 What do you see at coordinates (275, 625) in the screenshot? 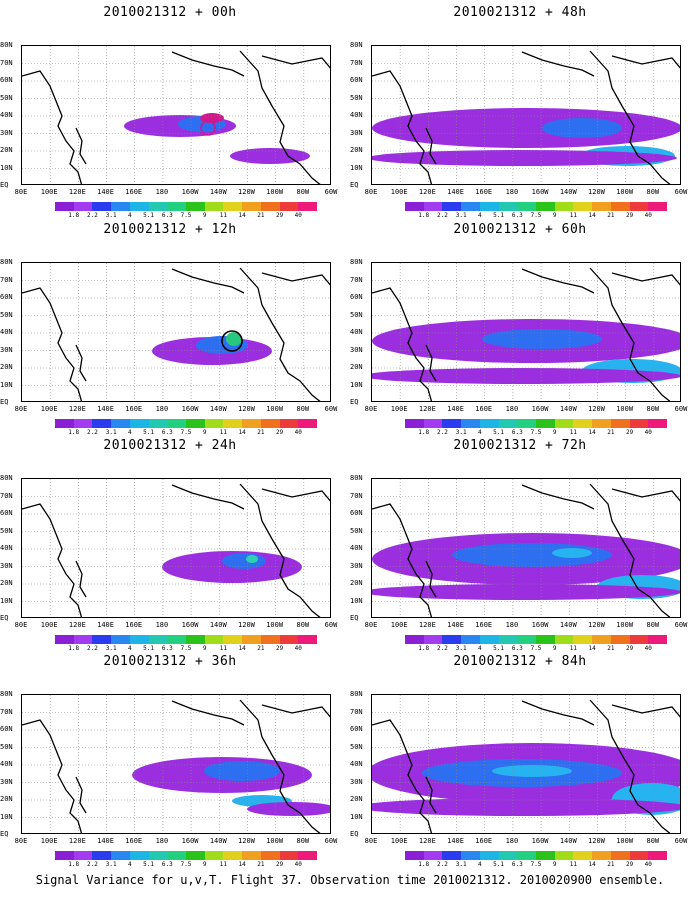
I see `longitude-label: 100W` at bounding box center [275, 625].